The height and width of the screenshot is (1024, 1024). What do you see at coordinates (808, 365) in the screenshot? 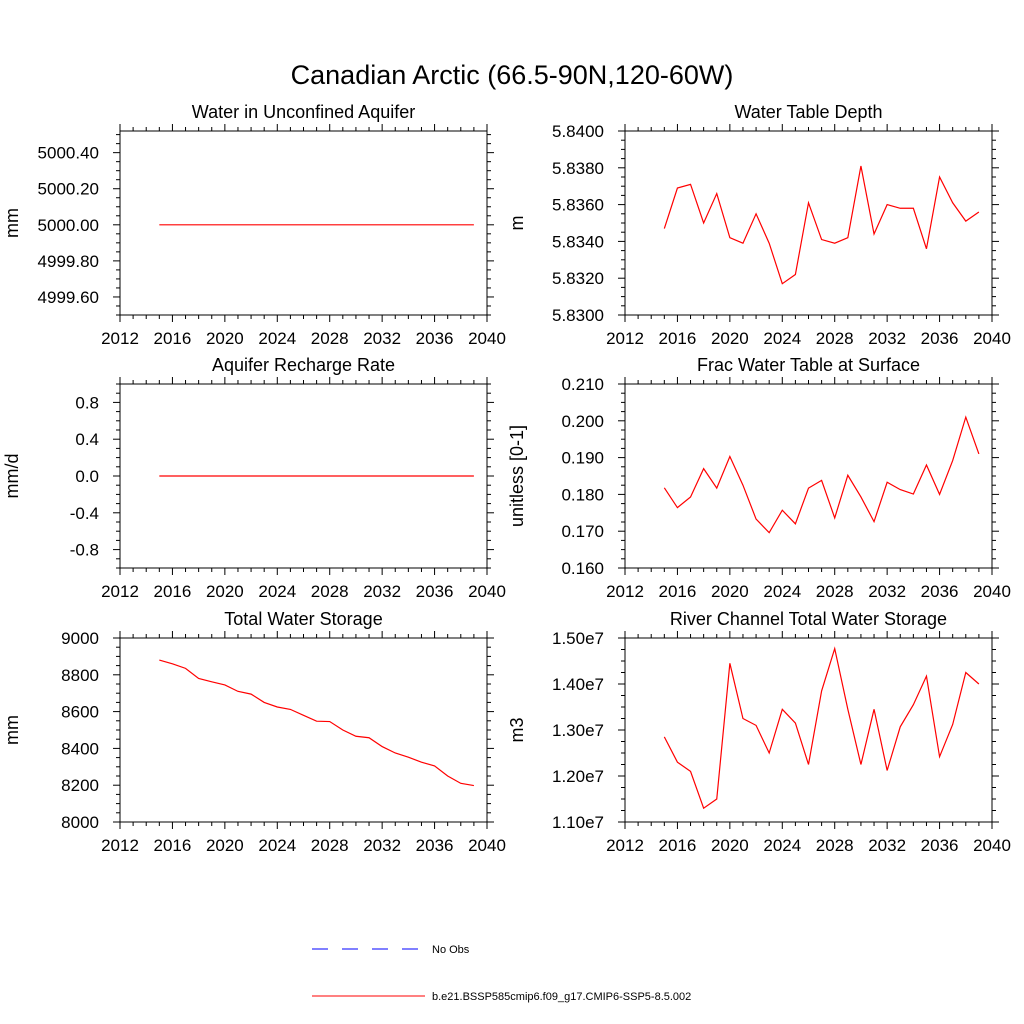
I see `panel-title: Frac Water Table at Surface` at bounding box center [808, 365].